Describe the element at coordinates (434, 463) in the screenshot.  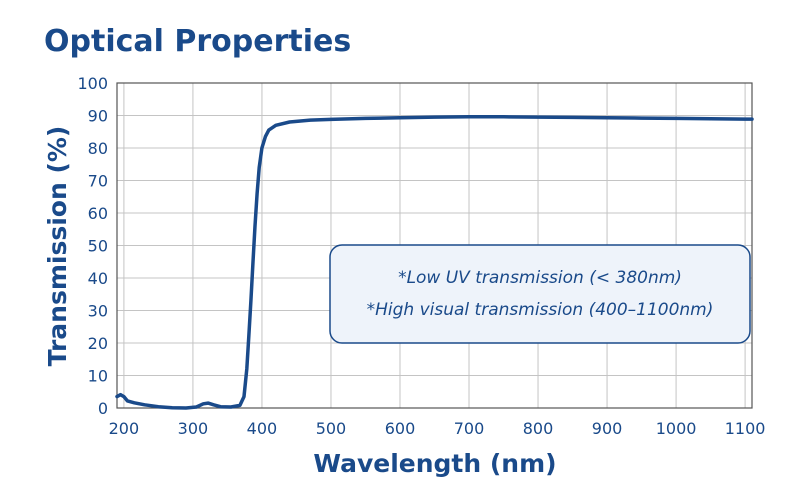
I see `x-axis-title: Wavelength (nm)` at that location.